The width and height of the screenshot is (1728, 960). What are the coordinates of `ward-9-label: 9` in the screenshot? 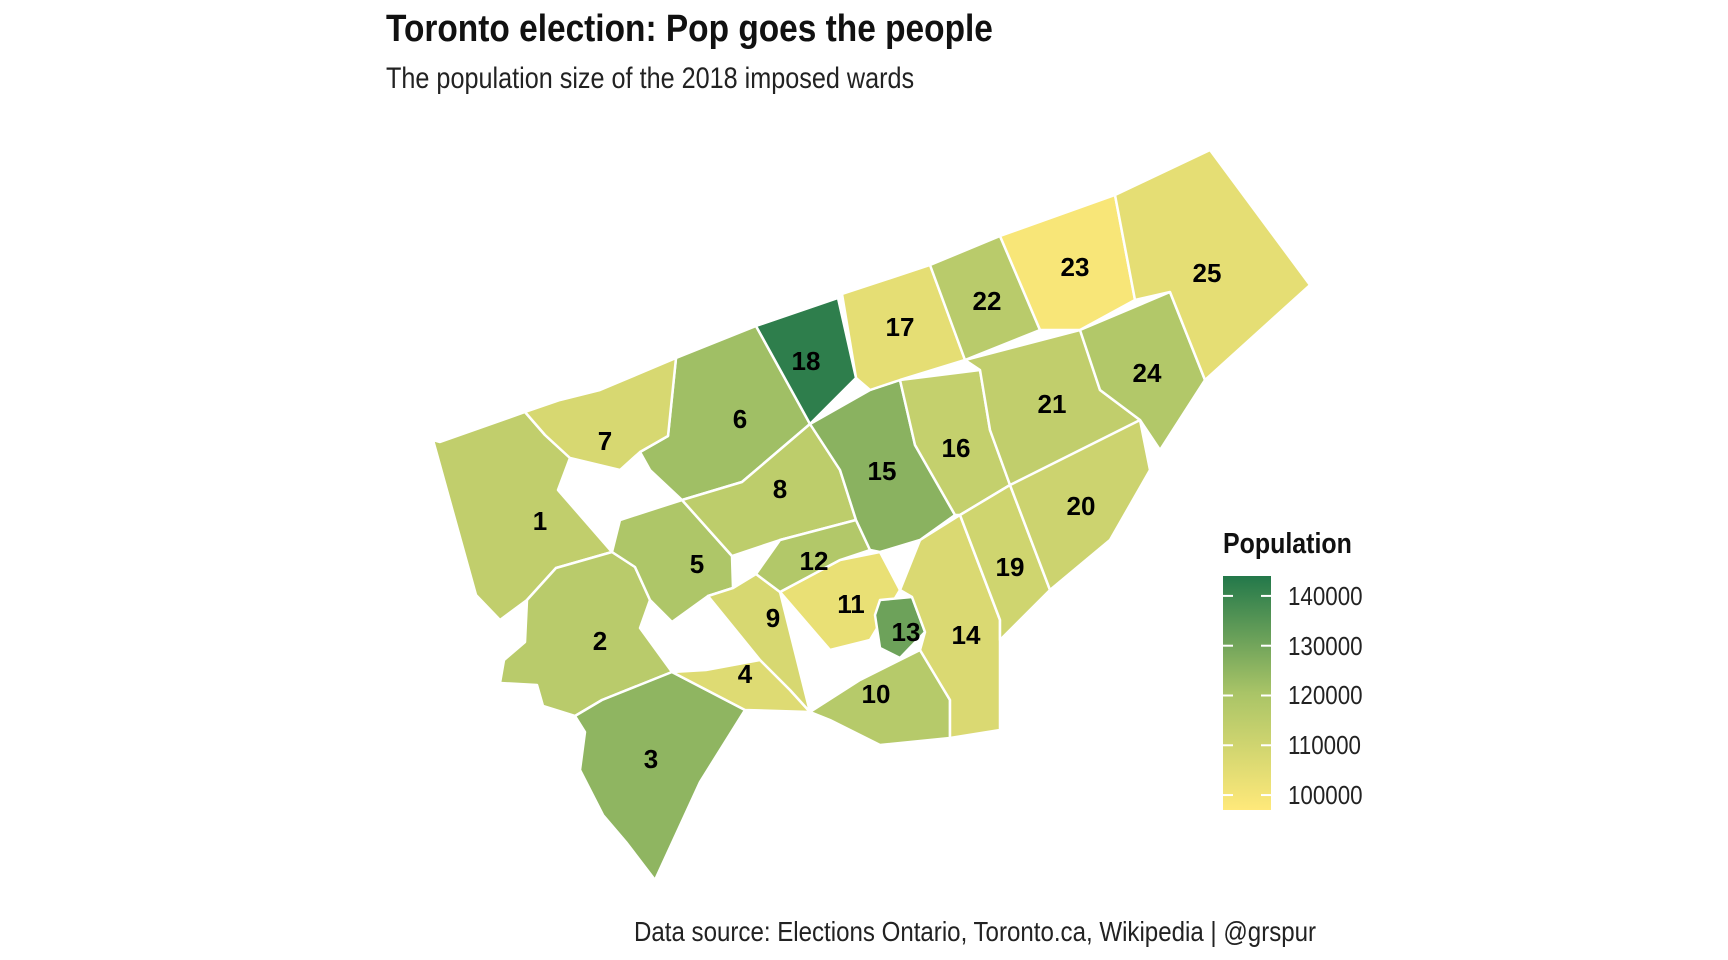 It's located at (773, 618).